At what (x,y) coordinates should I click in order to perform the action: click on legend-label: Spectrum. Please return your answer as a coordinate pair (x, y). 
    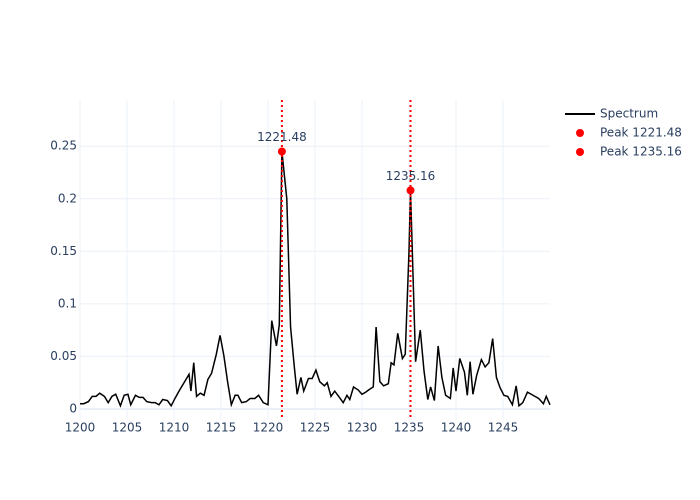
    Looking at the image, I should click on (629, 114).